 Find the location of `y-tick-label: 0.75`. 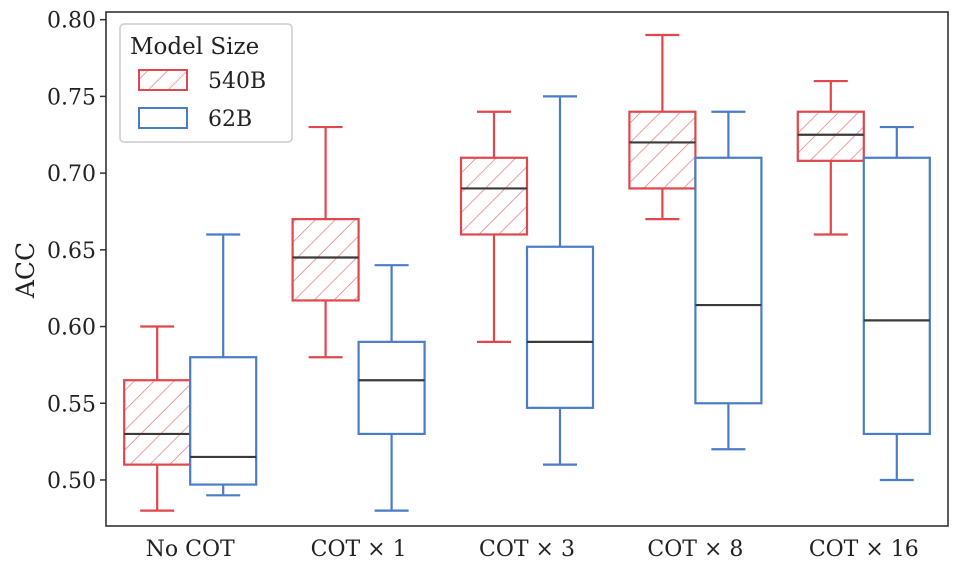

y-tick-label: 0.75 is located at coordinates (71, 97).